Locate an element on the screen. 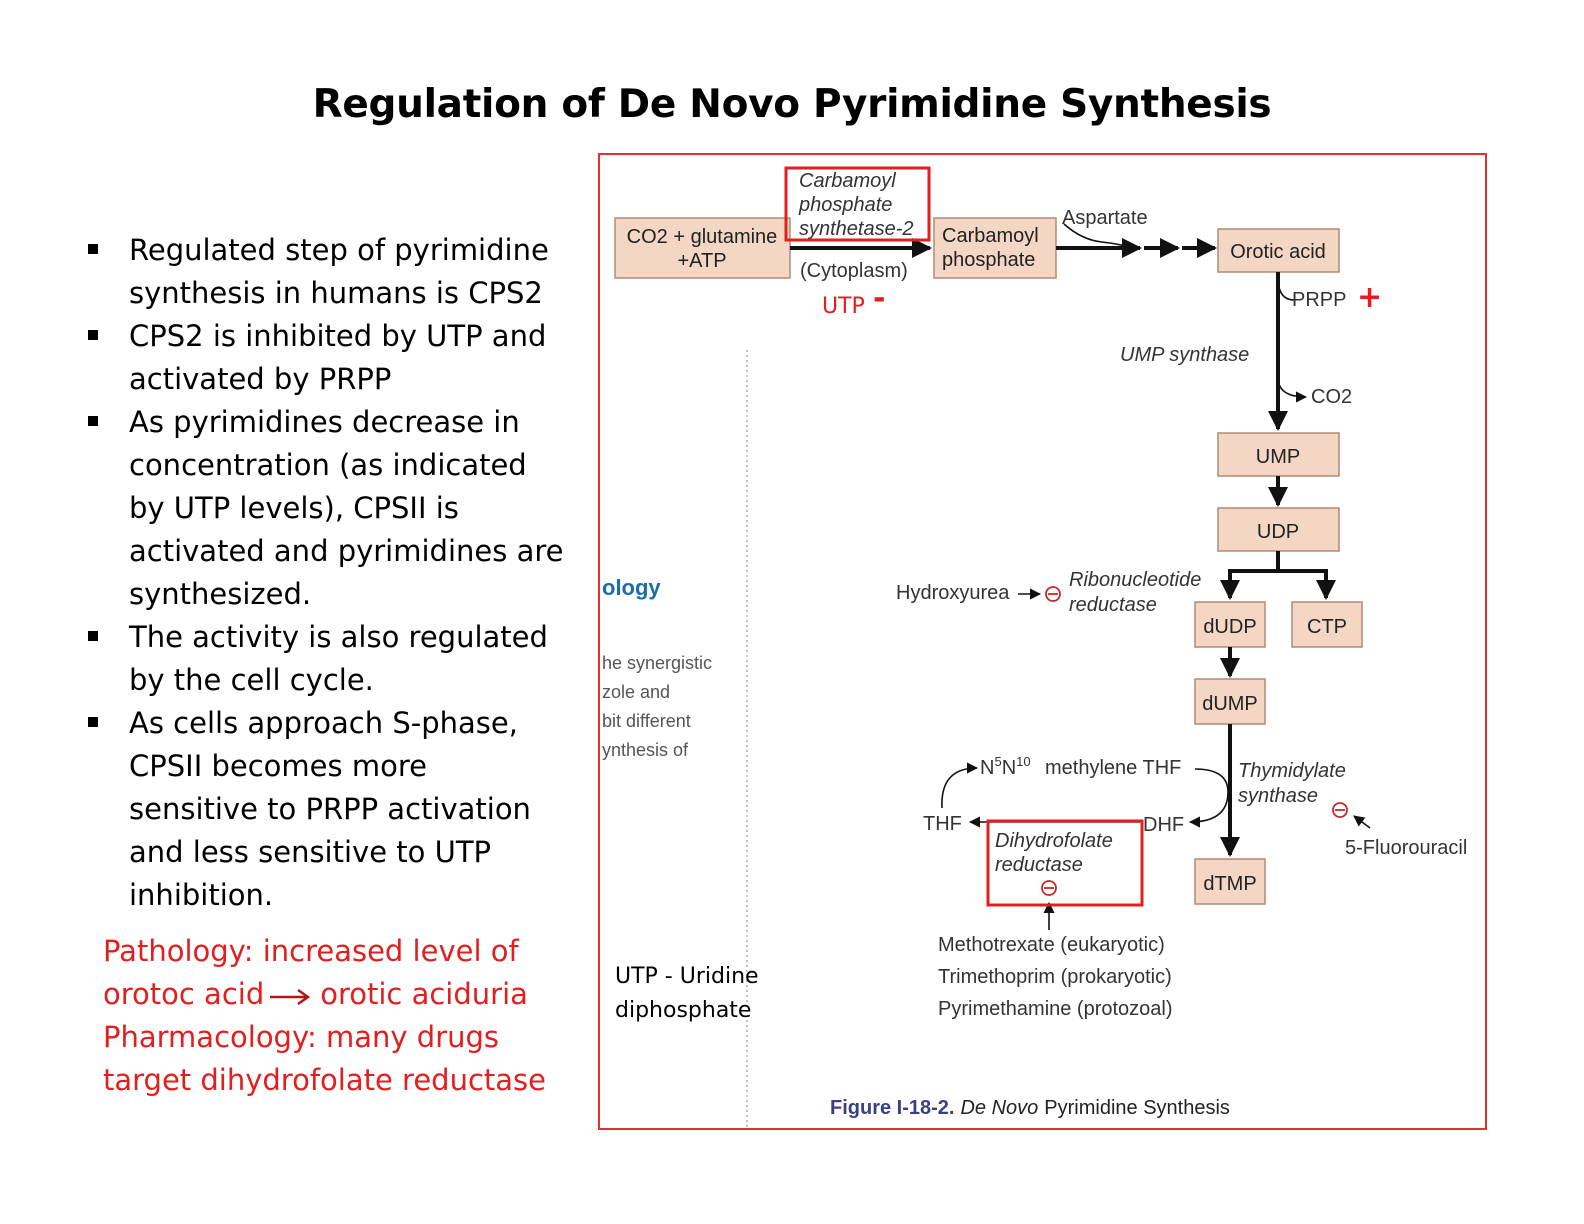 The image size is (1584, 1224). enzyme-dhfr-label: reductase is located at coordinates (1039, 865).